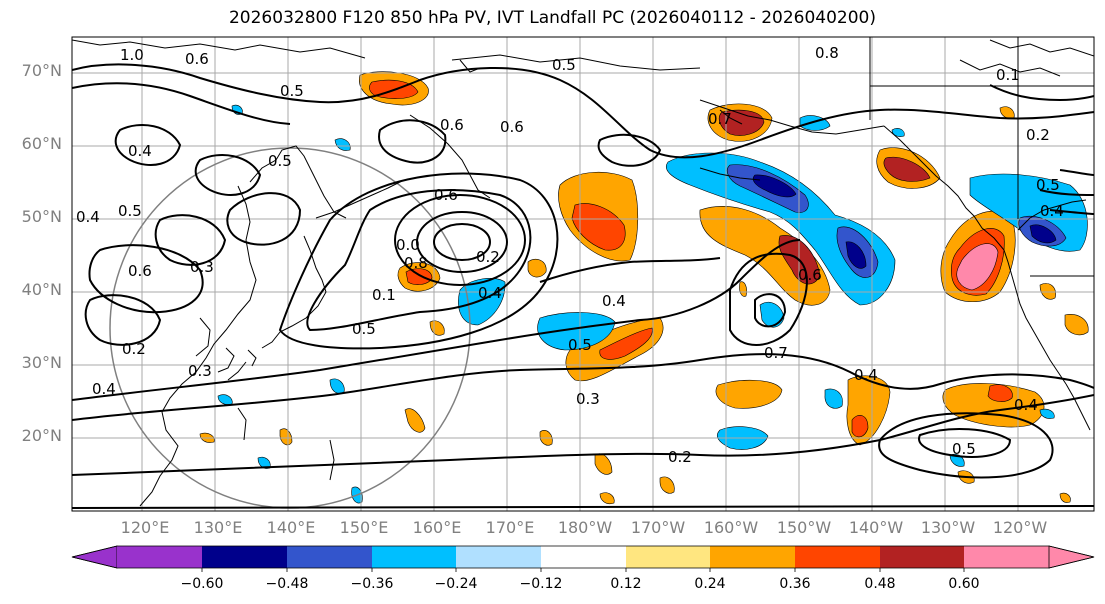  Describe the element at coordinates (41, 435) in the screenshot. I see `lat-label: 20°N` at that location.